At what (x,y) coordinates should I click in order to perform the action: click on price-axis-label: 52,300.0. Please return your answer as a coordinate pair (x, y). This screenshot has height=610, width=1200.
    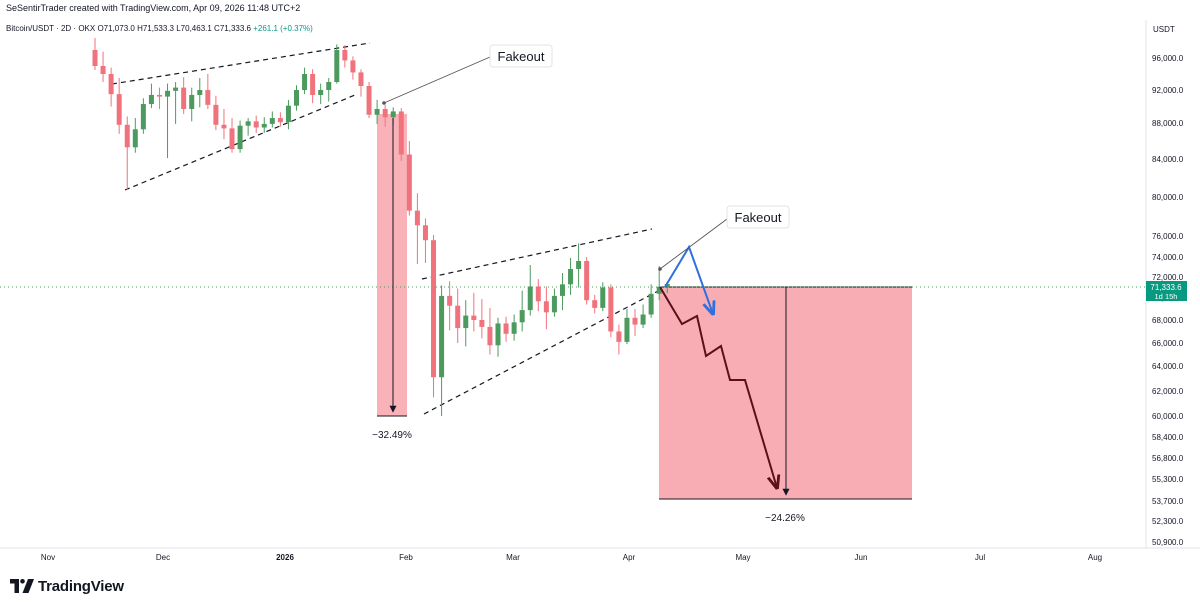
    Looking at the image, I should click on (1168, 521).